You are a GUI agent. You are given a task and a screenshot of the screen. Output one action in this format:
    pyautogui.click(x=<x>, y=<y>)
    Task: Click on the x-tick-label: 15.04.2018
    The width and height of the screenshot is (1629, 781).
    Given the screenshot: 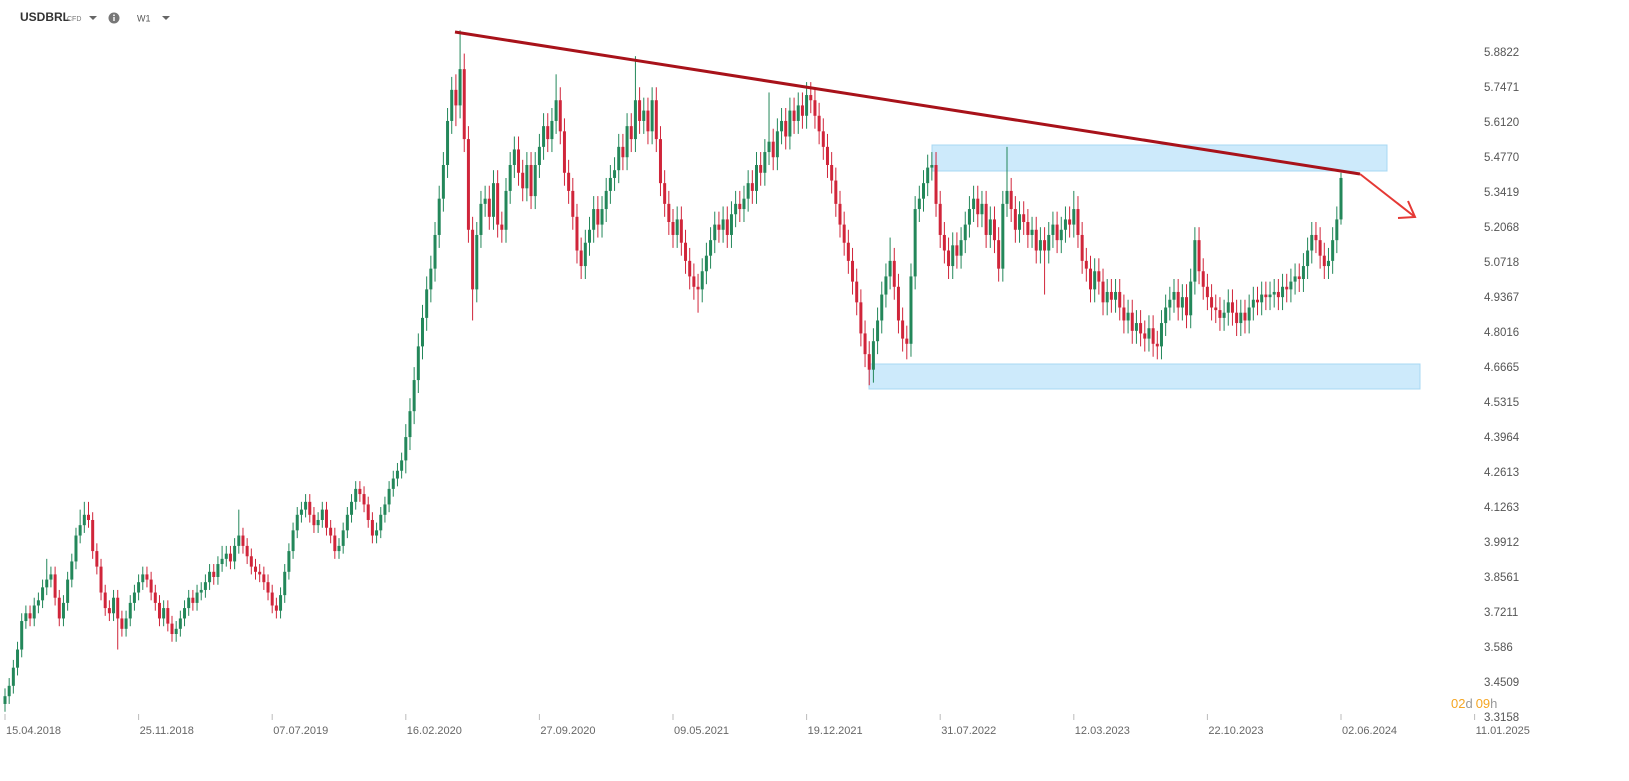 What is the action you would take?
    pyautogui.click(x=33, y=731)
    